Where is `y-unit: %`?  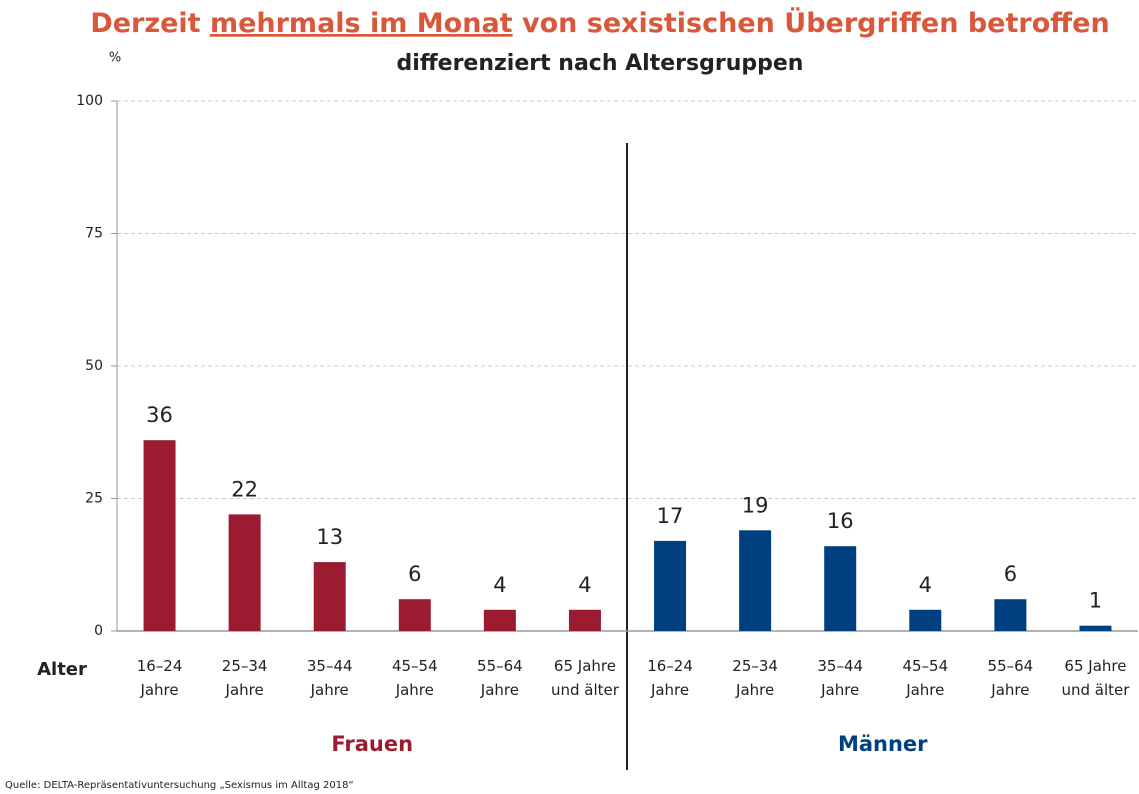
y-unit: % is located at coordinates (115, 58).